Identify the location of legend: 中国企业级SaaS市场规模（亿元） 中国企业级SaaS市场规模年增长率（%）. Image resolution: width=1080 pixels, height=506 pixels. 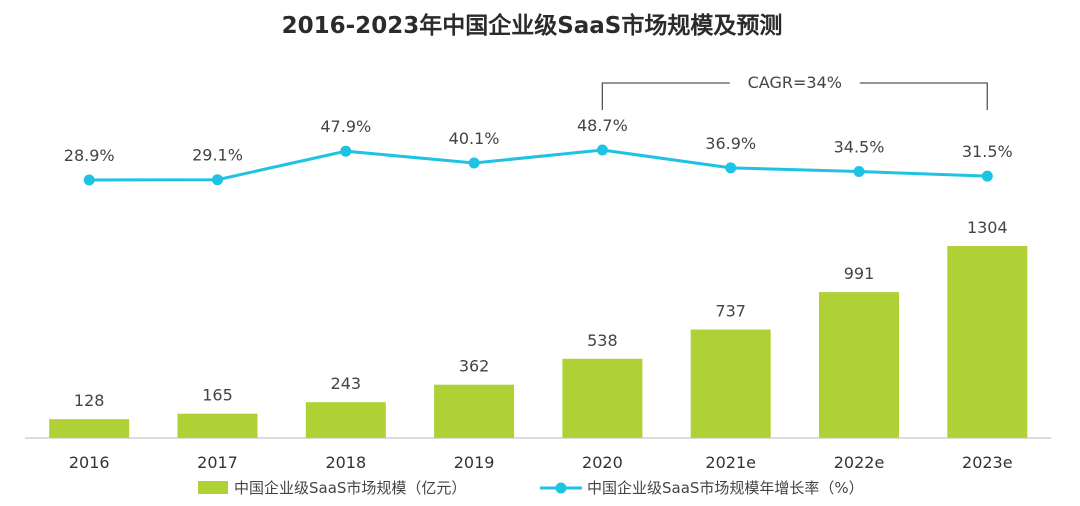
(531, 488).